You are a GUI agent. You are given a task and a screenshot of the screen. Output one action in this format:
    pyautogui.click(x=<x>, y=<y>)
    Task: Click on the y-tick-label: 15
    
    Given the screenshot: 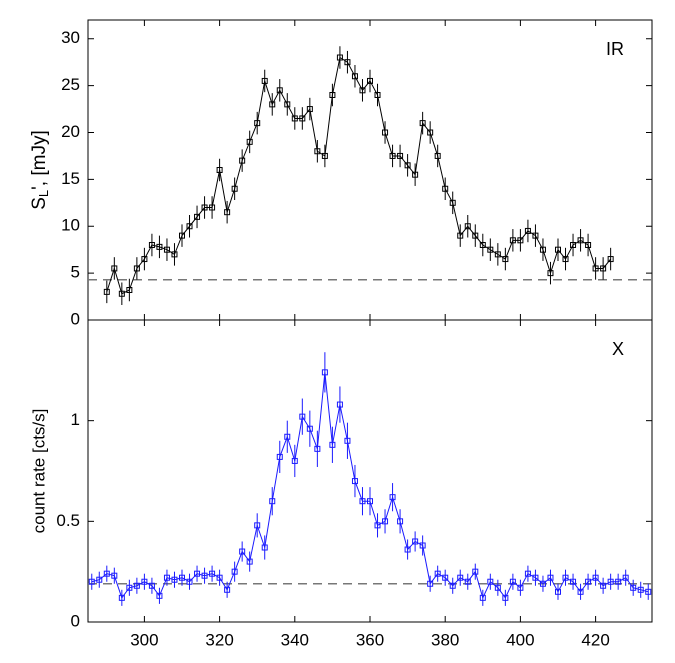 What is the action you would take?
    pyautogui.click(x=70, y=178)
    